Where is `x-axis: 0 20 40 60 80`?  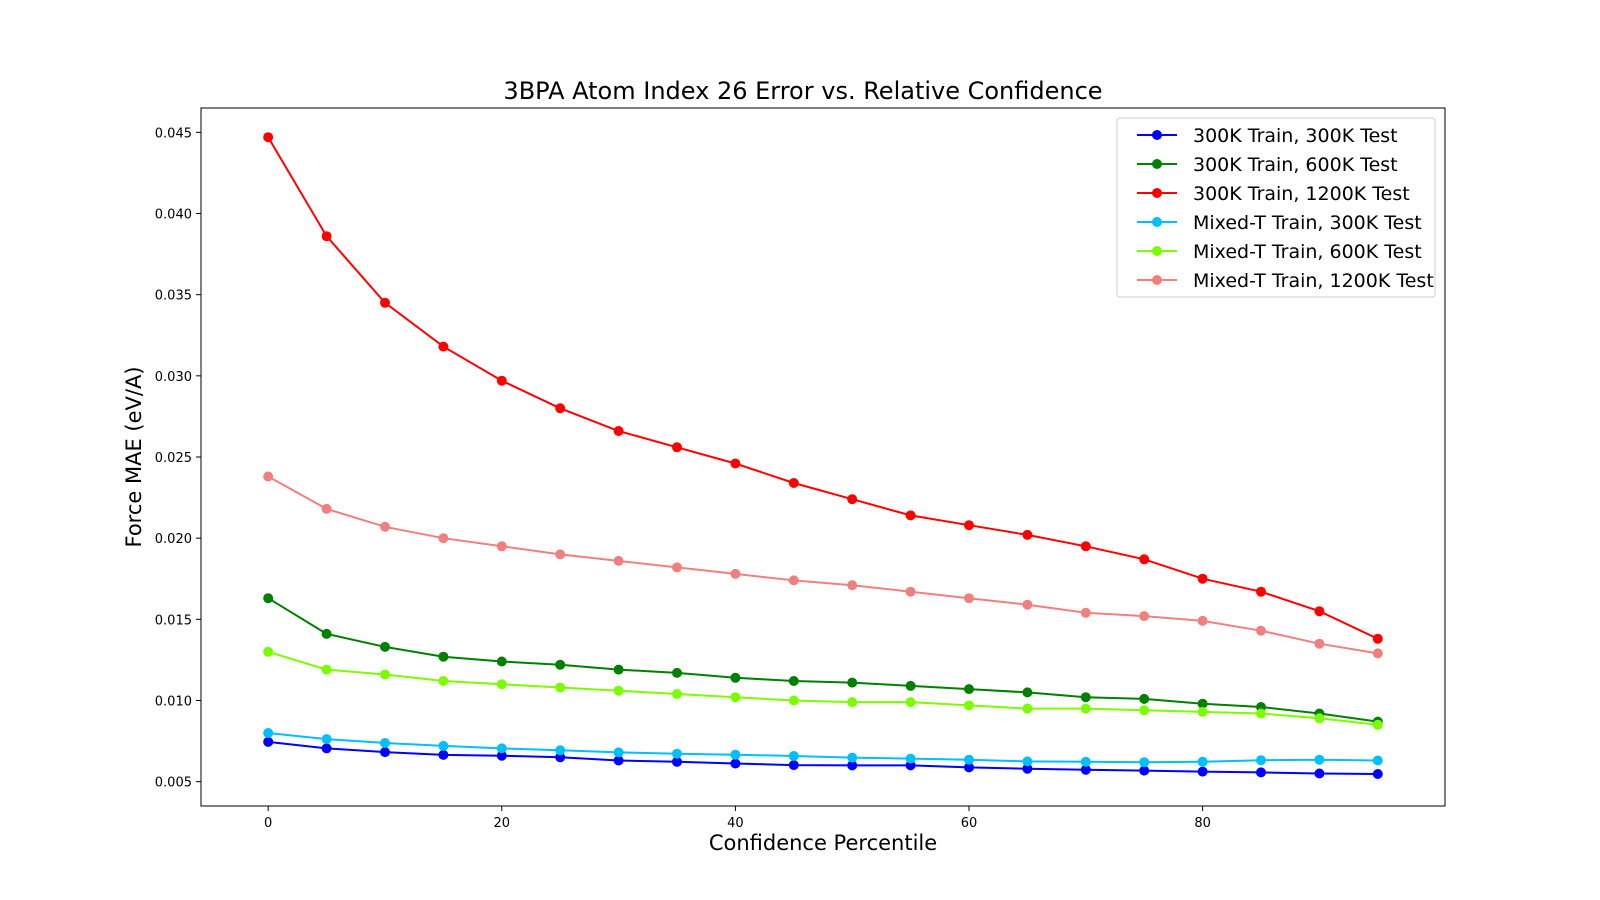
x-axis: 0 20 40 60 80 is located at coordinates (737, 818).